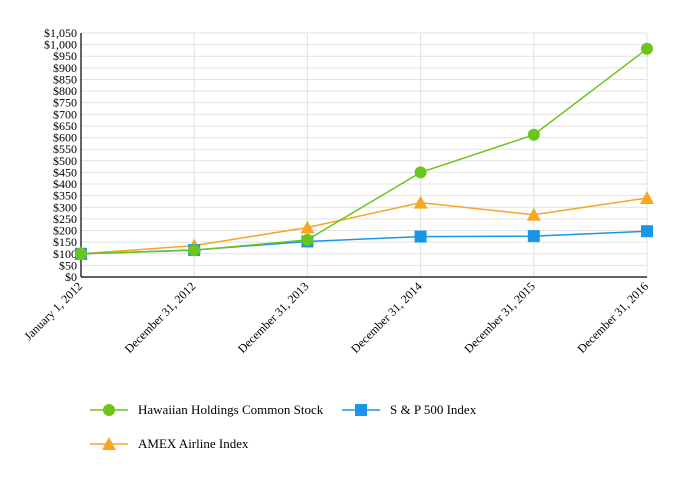  I want to click on x-tick-label: December 31, 2012, so click(160, 317).